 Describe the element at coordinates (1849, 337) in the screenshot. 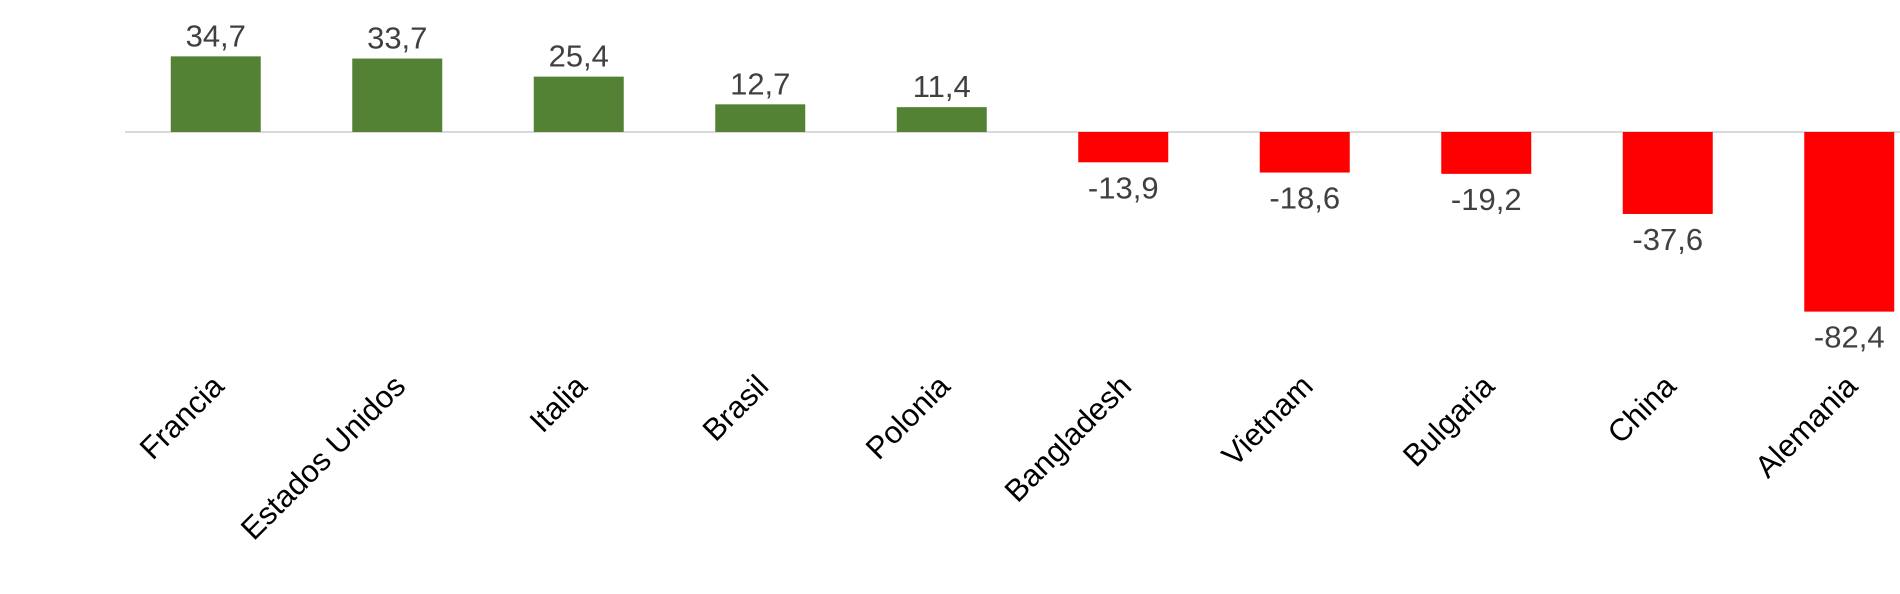

I see `data-label: -82,4` at that location.